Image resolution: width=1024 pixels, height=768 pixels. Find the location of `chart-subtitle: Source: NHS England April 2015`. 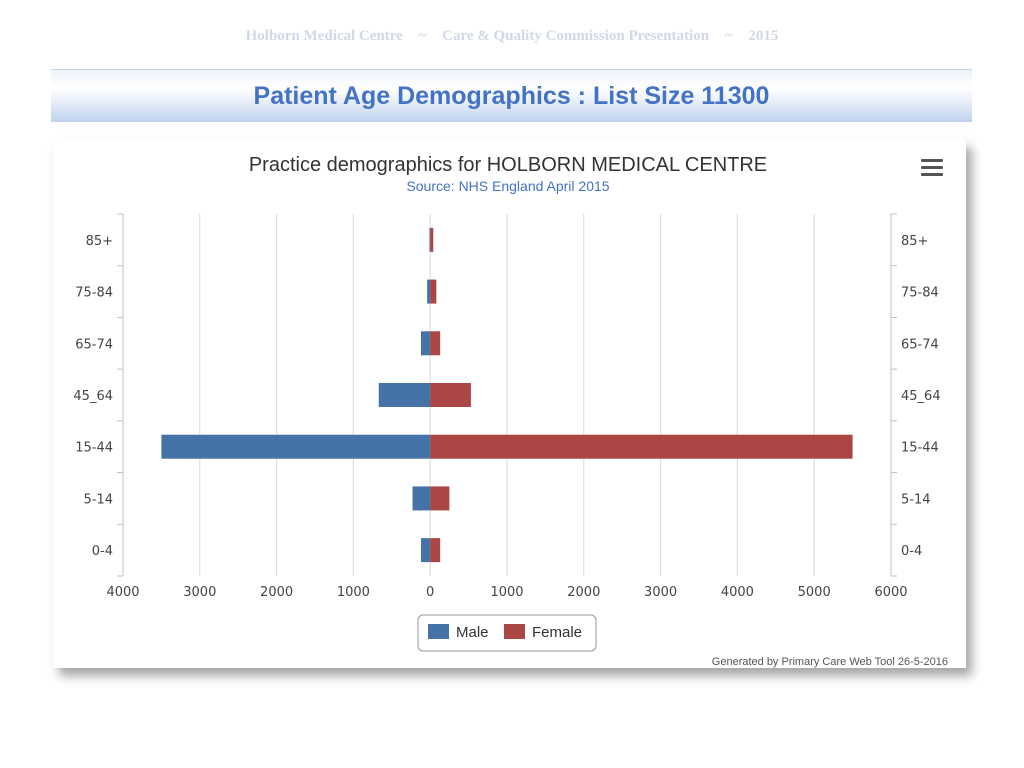

chart-subtitle: Source: NHS England April 2015 is located at coordinates (507, 186).